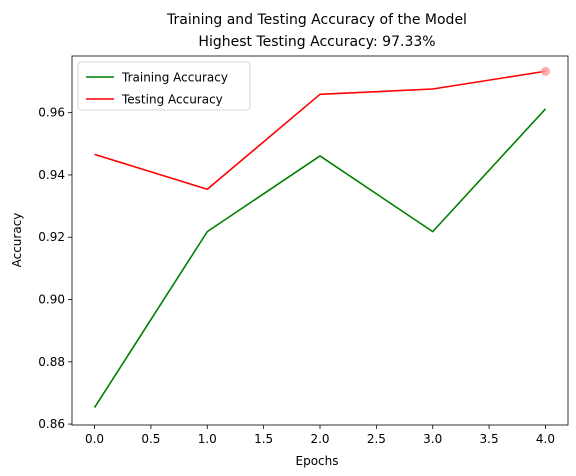  What do you see at coordinates (150, 439) in the screenshot?
I see `x-tick-label: 0.5` at bounding box center [150, 439].